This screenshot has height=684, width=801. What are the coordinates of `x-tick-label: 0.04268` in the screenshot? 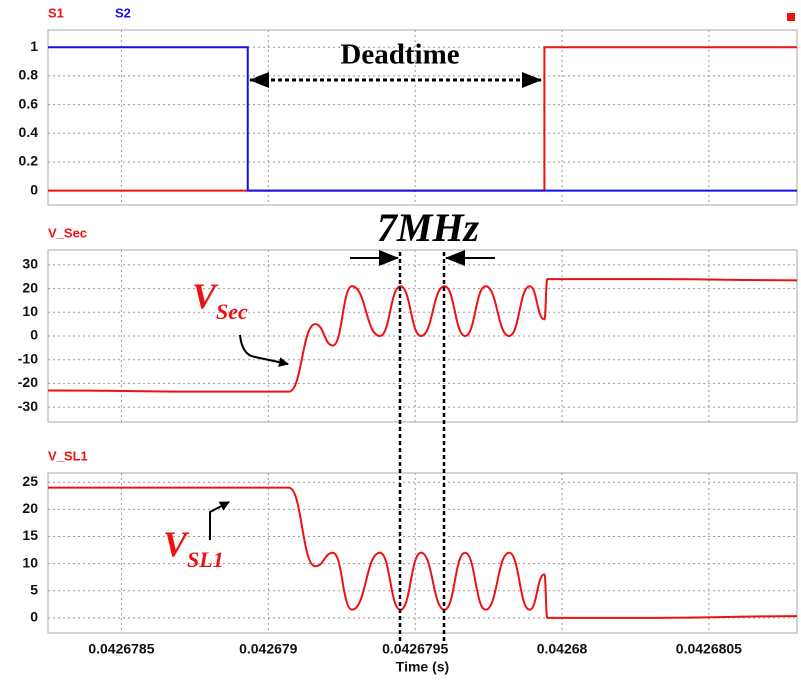 It's located at (562, 649).